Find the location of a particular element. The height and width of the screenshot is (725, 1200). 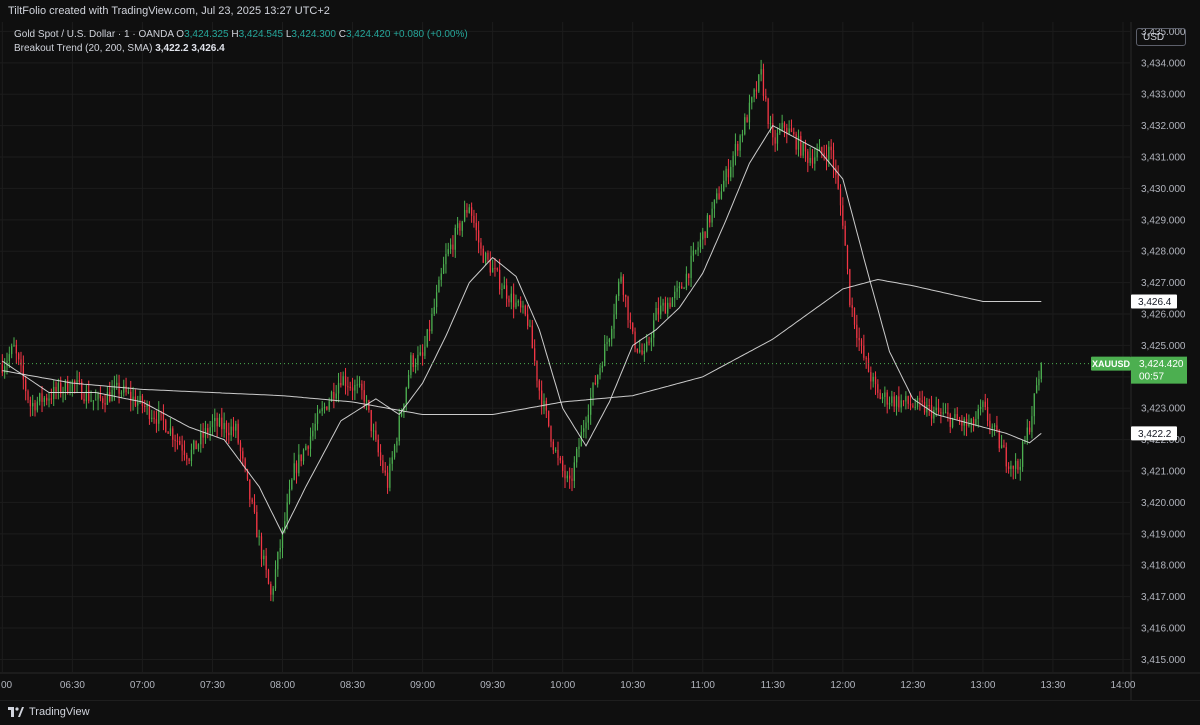

price-tick-label: 3,425.000 is located at coordinates (1163, 346).